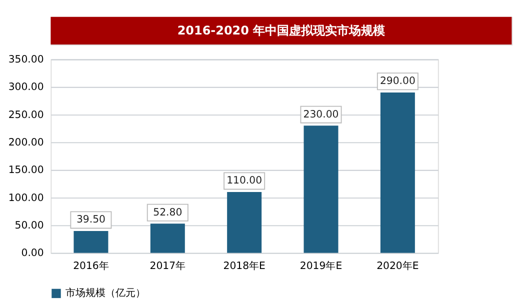 This screenshot has width=520, height=304. What do you see at coordinates (26, 60) in the screenshot?
I see `y-tick-label: 350.00` at bounding box center [26, 60].